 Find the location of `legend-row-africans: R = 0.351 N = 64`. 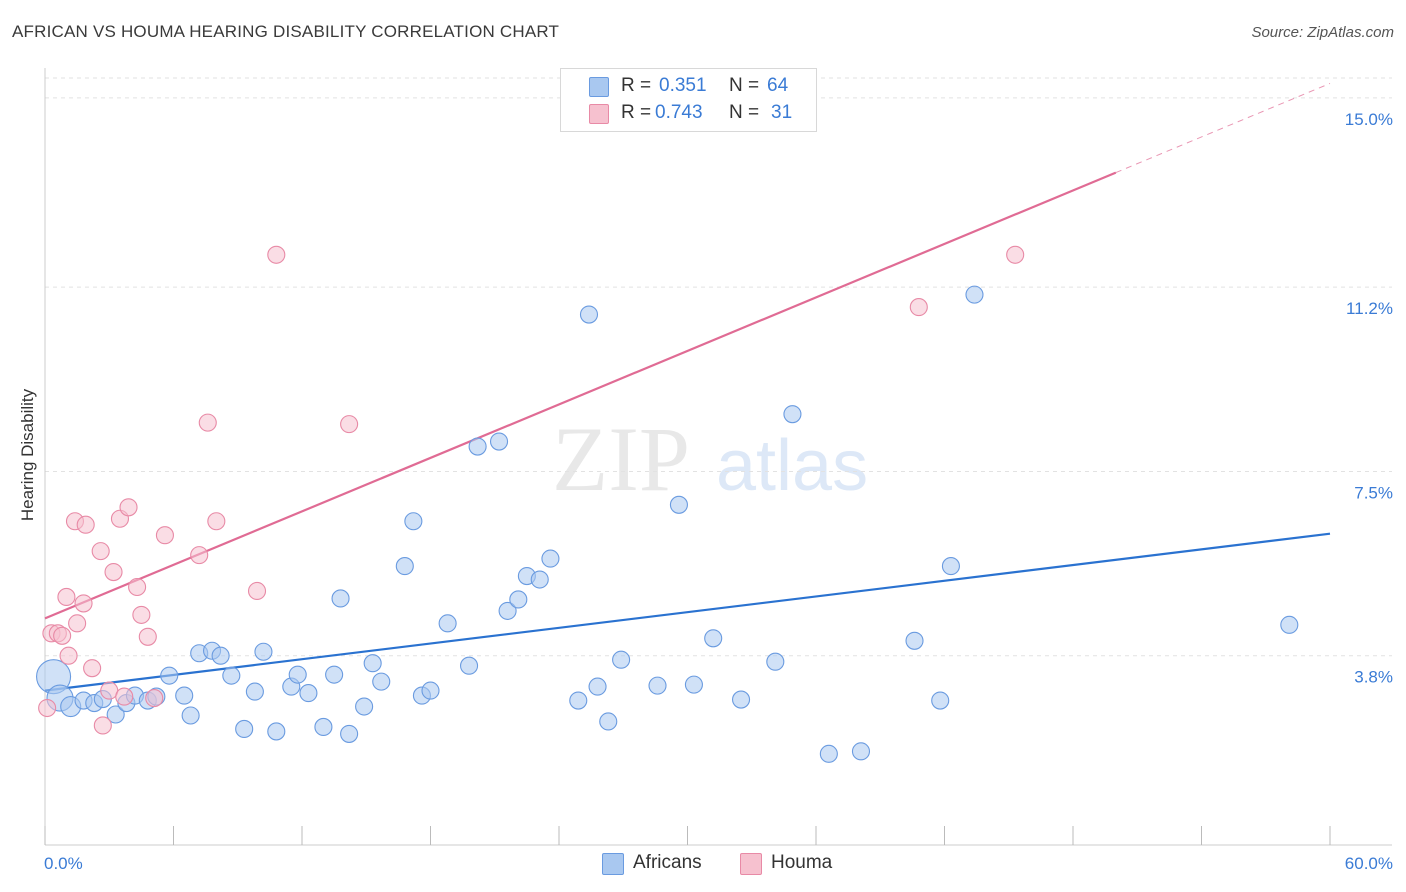

legend-row-africans: R = 0.351 N = 64 is located at coordinates (699, 87).